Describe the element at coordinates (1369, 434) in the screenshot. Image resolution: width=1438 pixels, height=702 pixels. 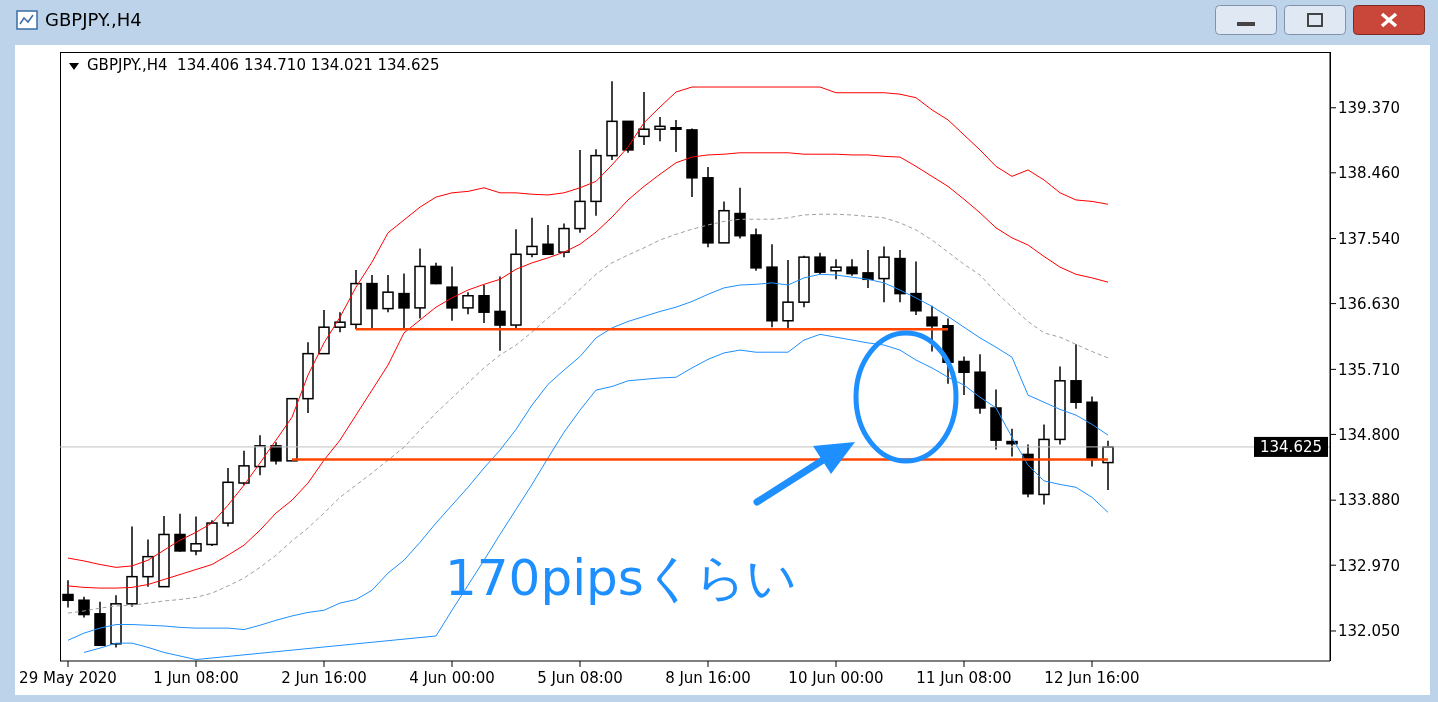
I see `y-tick-label: 134.800` at that location.